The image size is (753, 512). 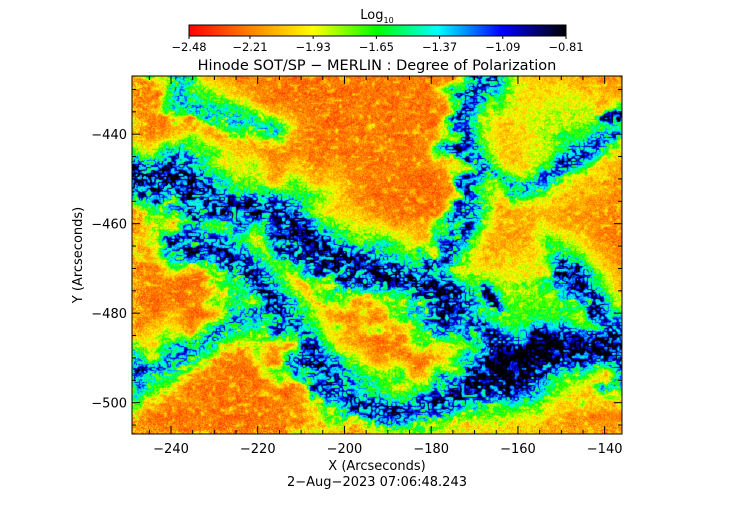 I want to click on x-tick-label: −180, so click(x=431, y=449).